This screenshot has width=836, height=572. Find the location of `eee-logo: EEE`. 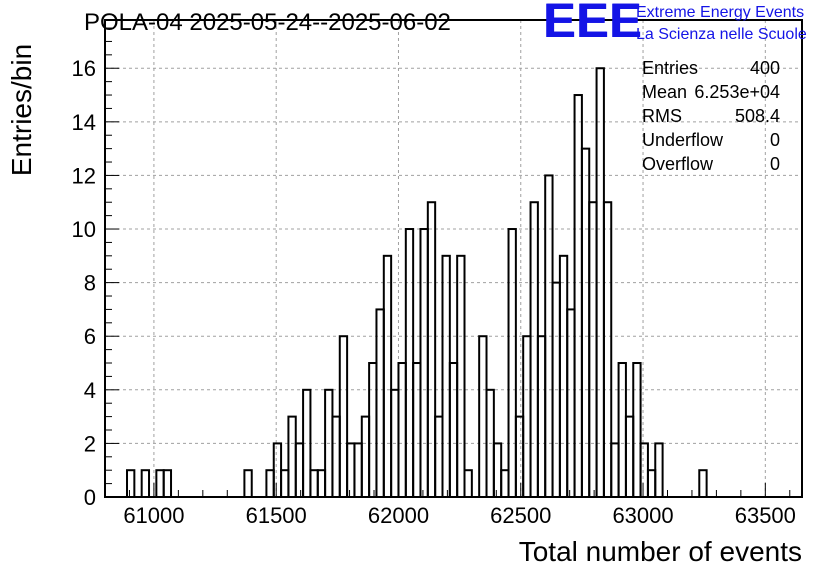

eee-logo: EEE is located at coordinates (593, 24).